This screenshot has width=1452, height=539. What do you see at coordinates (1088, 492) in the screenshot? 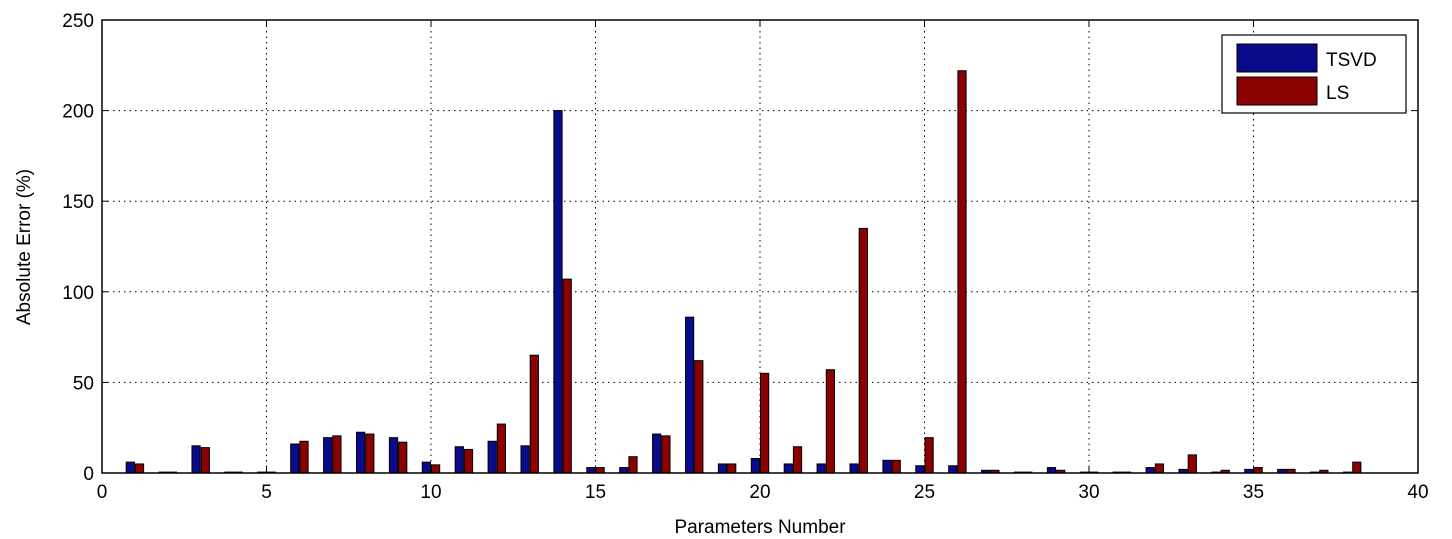
I see `x-tick-label: 30` at bounding box center [1088, 492].